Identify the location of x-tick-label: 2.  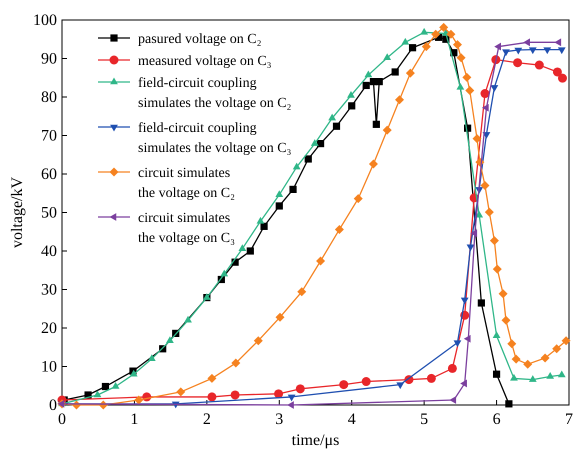
(206, 419).